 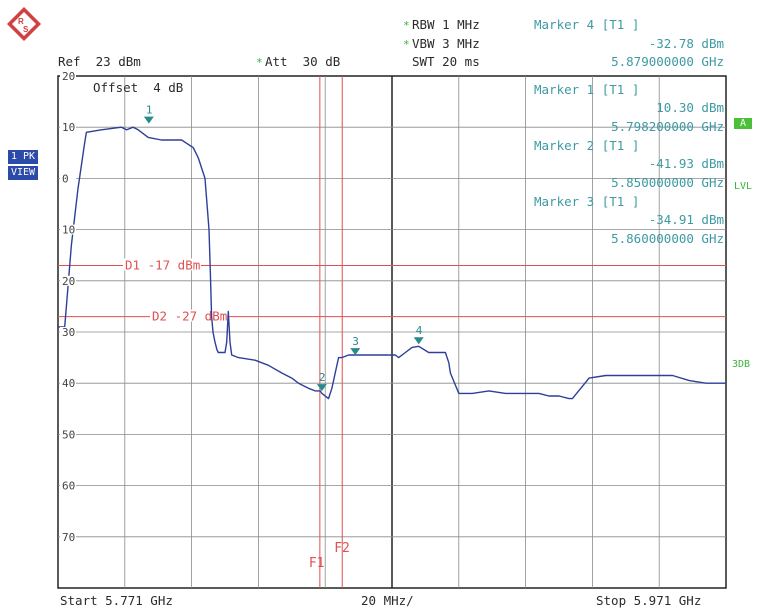 What do you see at coordinates (667, 182) in the screenshot?
I see `marker2-freq: 5.850000000 GHz` at bounding box center [667, 182].